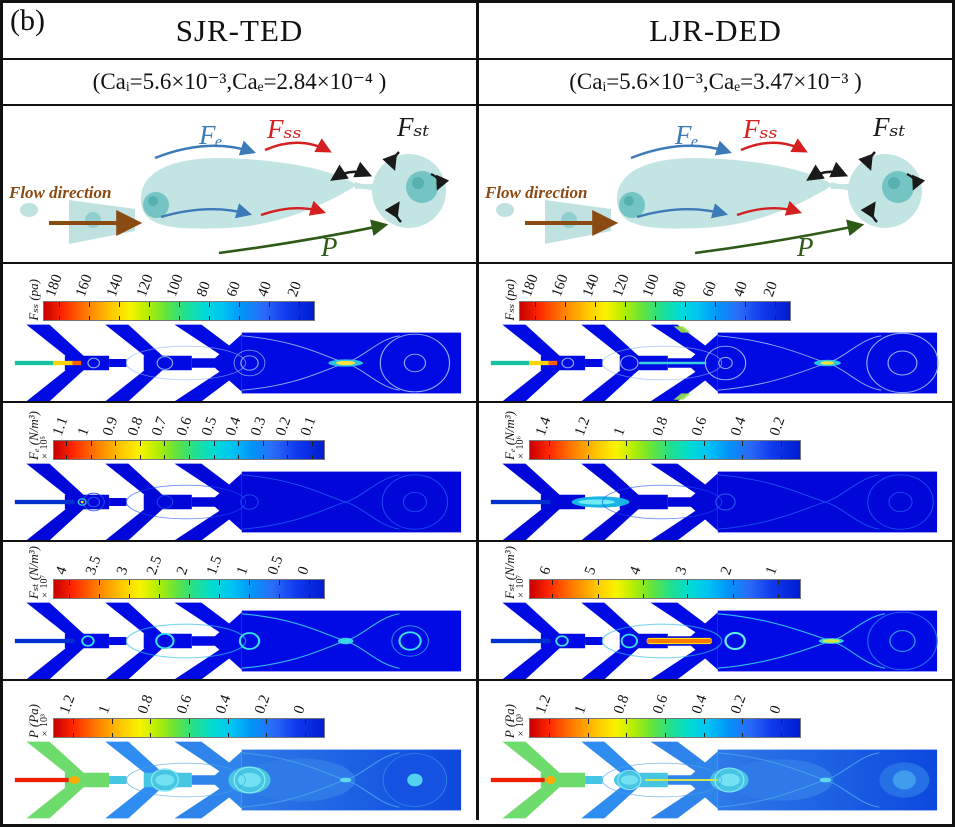  What do you see at coordinates (889, 127) in the screenshot?
I see `fst-label: Fₛₜ` at bounding box center [889, 127].